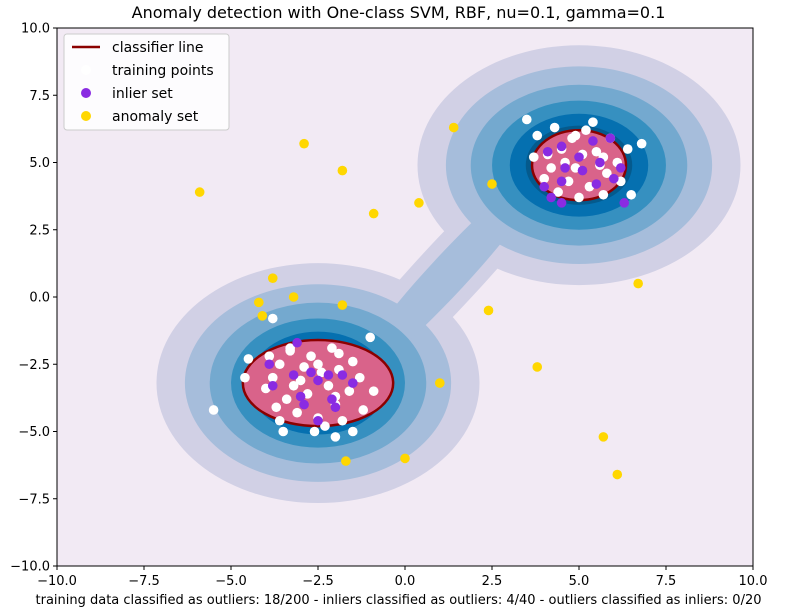 The image size is (797, 614). Describe the element at coordinates (753, 581) in the screenshot. I see `x-tick-label: 10.0` at that location.